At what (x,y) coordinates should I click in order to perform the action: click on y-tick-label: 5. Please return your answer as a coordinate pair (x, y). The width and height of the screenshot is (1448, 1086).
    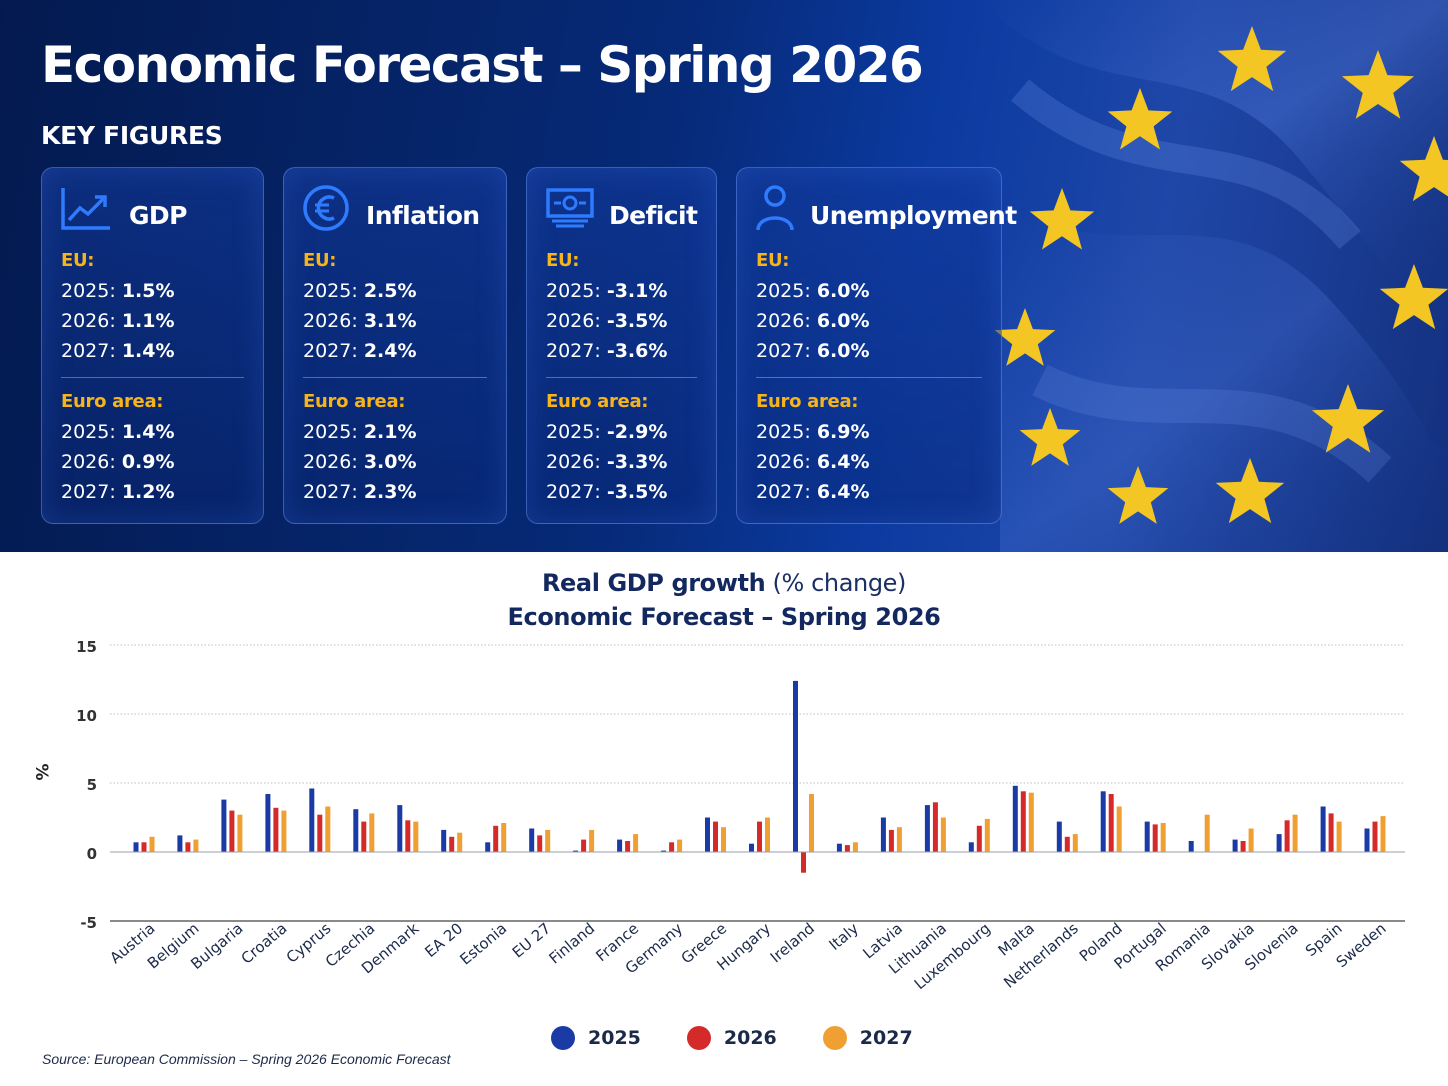
    Looking at the image, I should click on (92, 785).